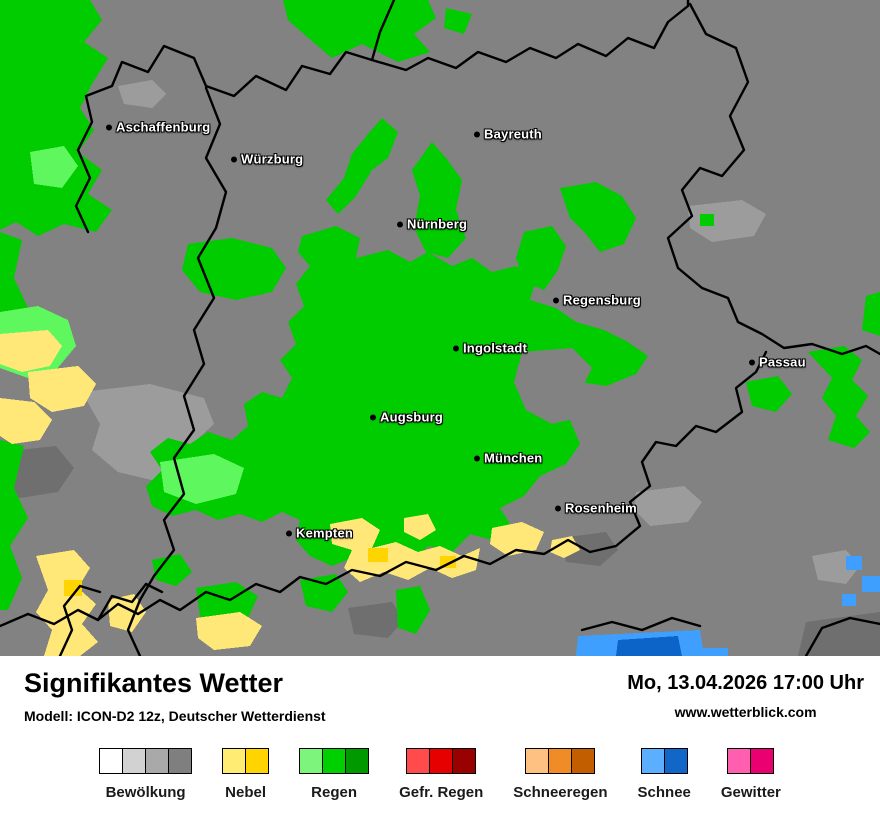 This screenshot has height=830, width=880. I want to click on website-url: www.wetterblick.com, so click(745, 712).